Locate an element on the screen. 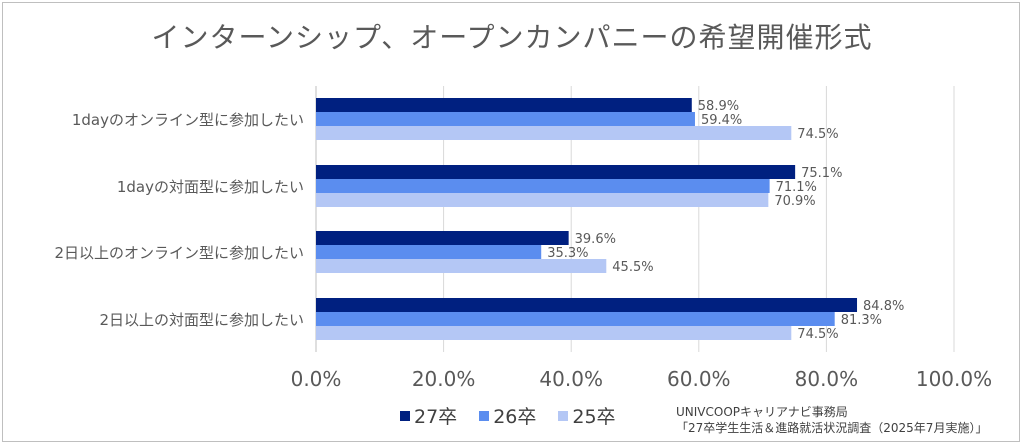 Image resolution: width=1024 pixels, height=446 pixels. category-label: 2日以上の対面型に参加したい is located at coordinates (201, 320).